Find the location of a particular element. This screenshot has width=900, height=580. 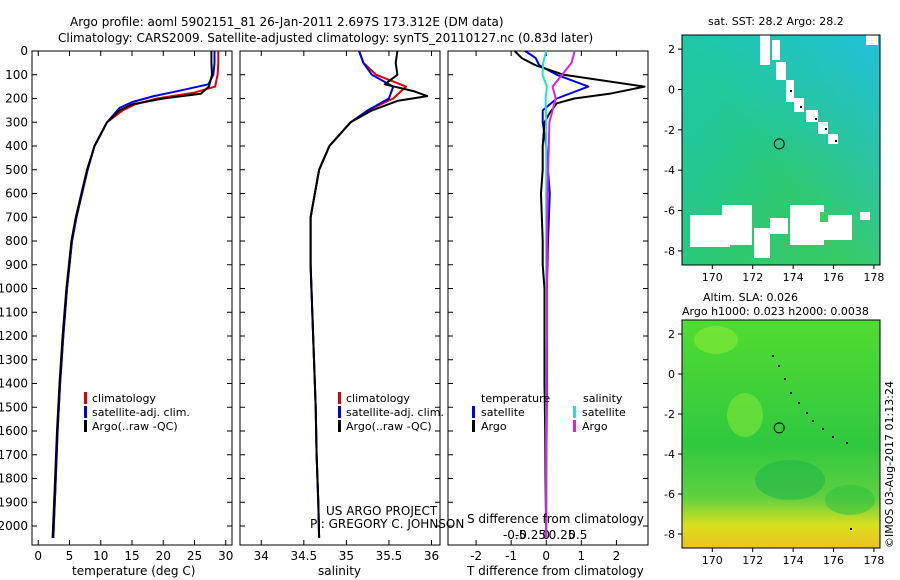

stick-label: 0.25 is located at coordinates (562, 535).